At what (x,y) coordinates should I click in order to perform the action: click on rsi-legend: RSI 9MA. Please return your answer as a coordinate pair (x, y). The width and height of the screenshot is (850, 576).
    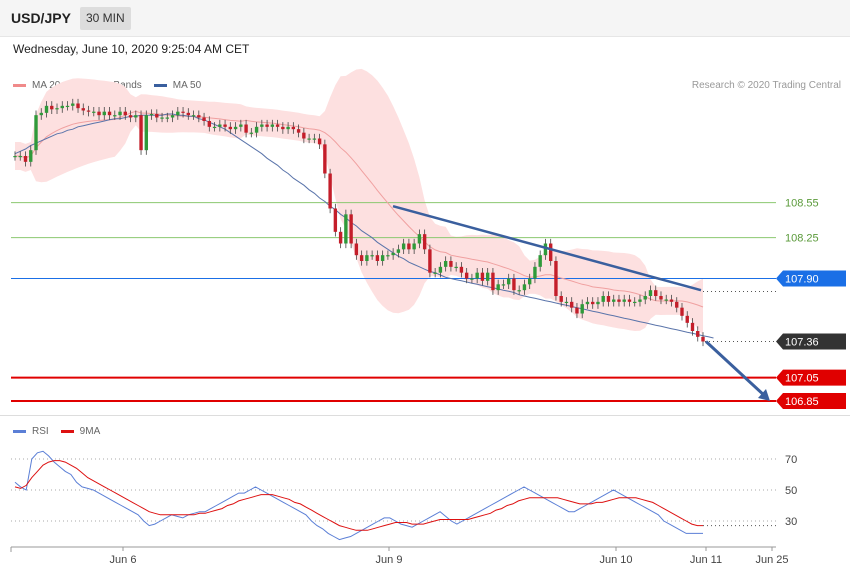
    Looking at the image, I should click on (62, 431).